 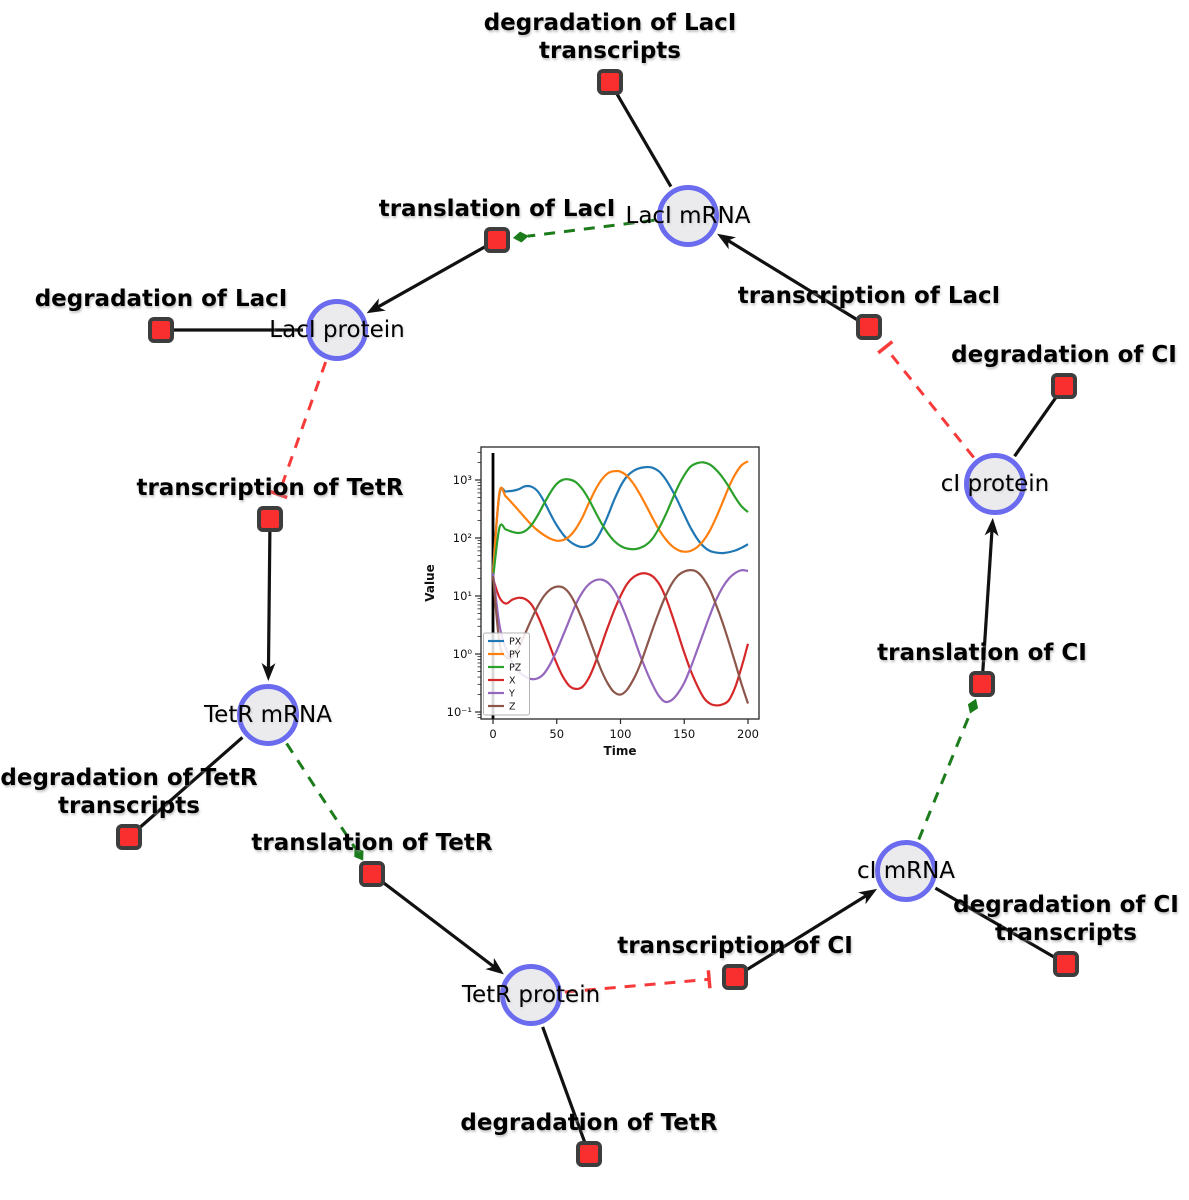 What do you see at coordinates (793, 281) in the screenshot?
I see `edge-product-tx_laci-laci_mrna` at bounding box center [793, 281].